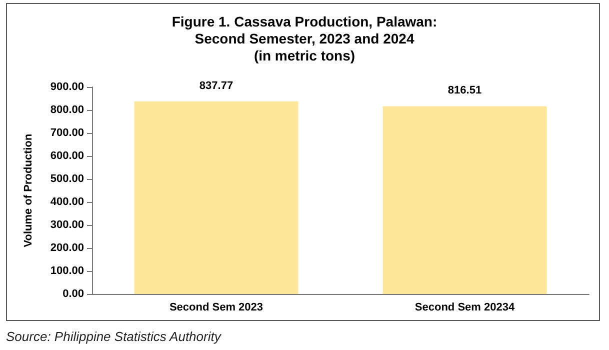 The height and width of the screenshot is (350, 609). Describe the element at coordinates (216, 86) in the screenshot. I see `data-label: 837.77` at that location.